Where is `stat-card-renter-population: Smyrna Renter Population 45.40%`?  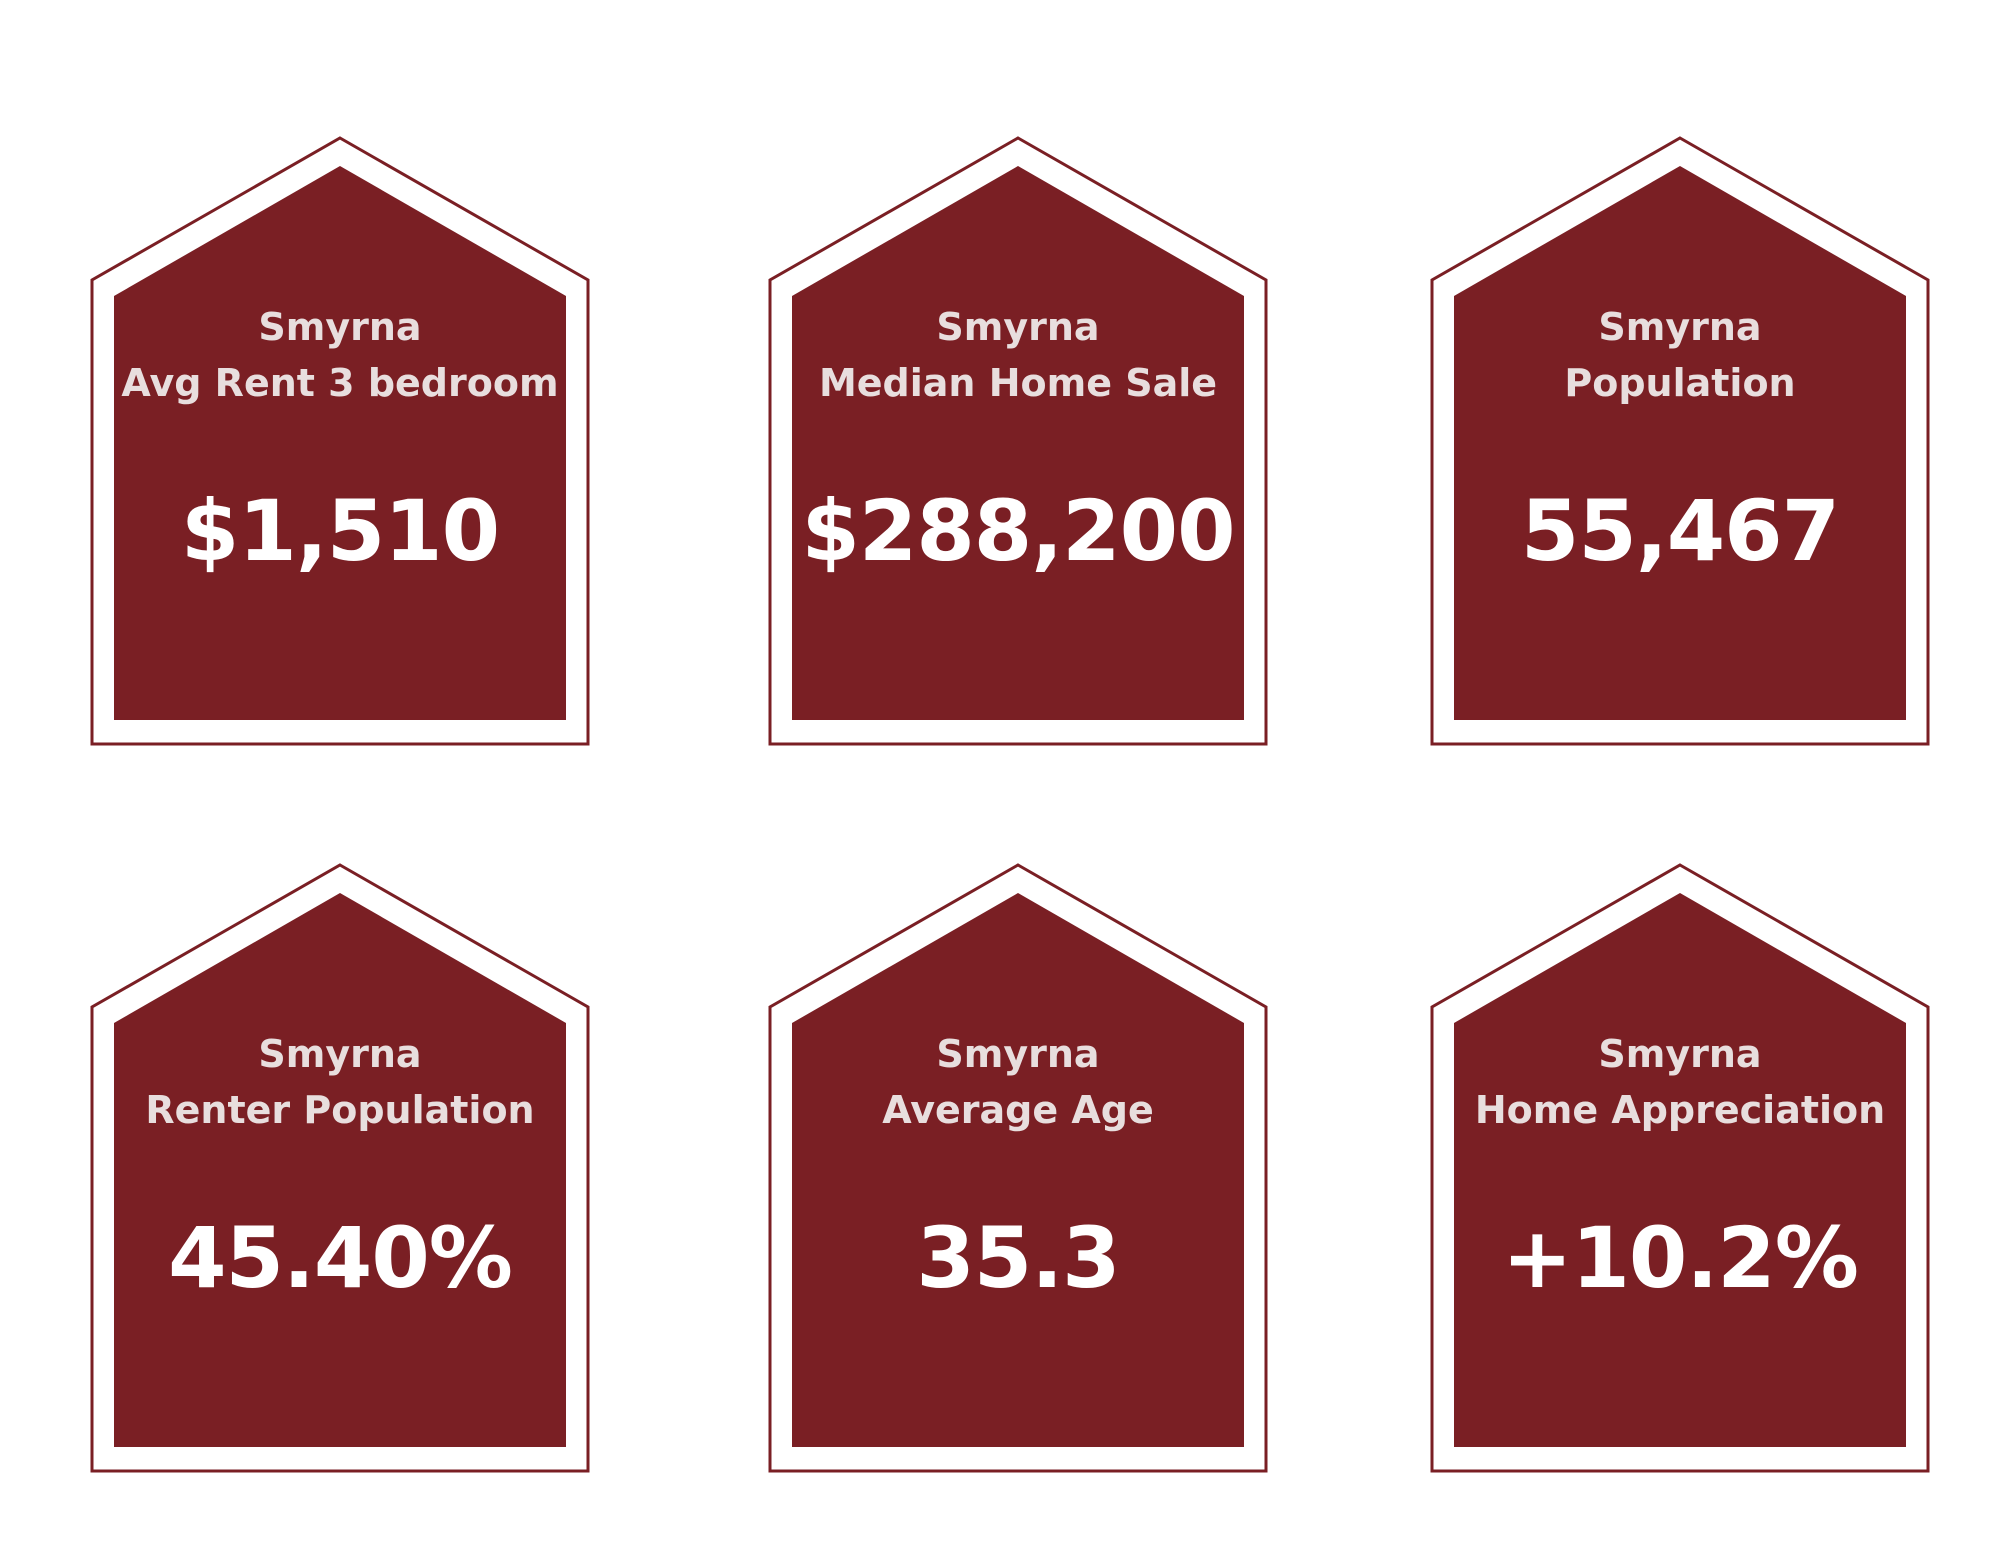 stat-card-renter-population: Smyrna Renter Population 45.40% is located at coordinates (340, 1168).